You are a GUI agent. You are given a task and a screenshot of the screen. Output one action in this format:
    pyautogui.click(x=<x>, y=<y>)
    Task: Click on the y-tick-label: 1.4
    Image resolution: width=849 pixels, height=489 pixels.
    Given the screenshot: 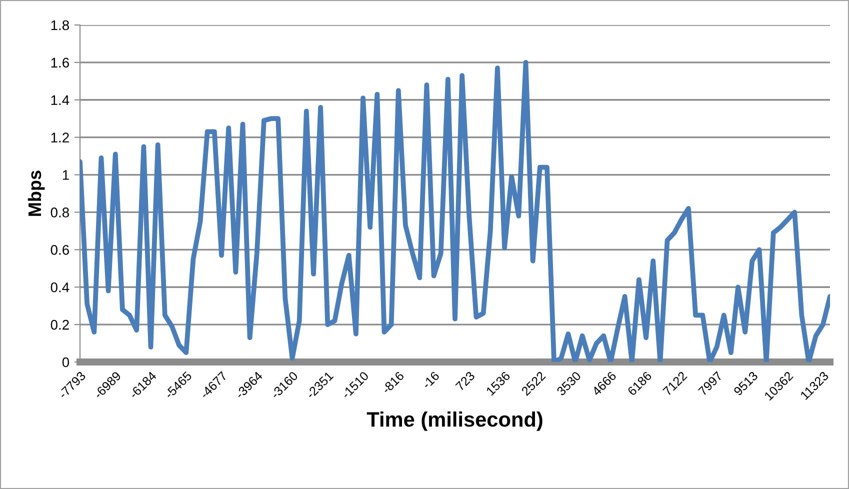 What is the action you would take?
    pyautogui.click(x=60, y=100)
    